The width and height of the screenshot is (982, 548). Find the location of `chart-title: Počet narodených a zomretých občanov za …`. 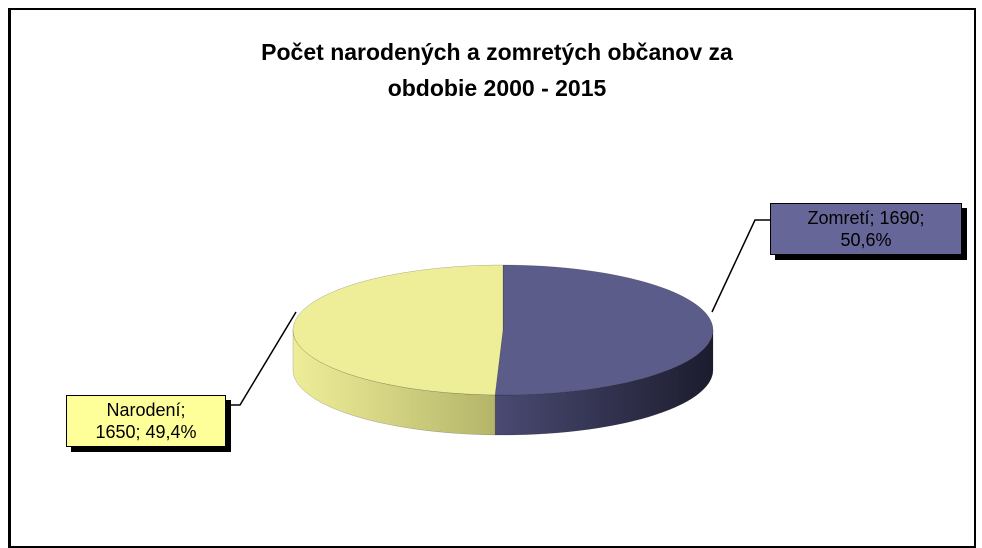

chart-title: Počet narodených a zomretých občanov za … is located at coordinates (497, 70).